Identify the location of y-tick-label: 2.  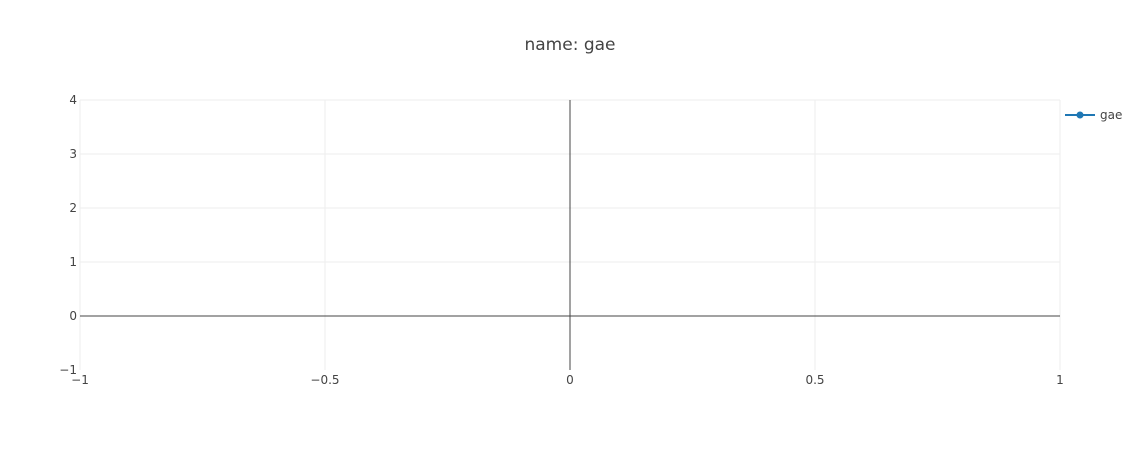
(73, 208).